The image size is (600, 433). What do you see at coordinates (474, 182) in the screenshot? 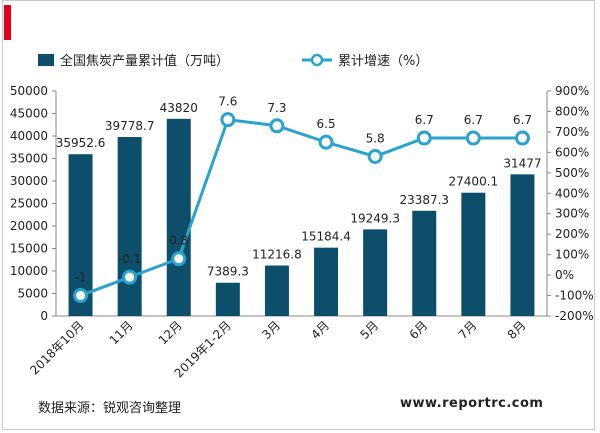
I see `bar-data-label: 27400.1` at bounding box center [474, 182].